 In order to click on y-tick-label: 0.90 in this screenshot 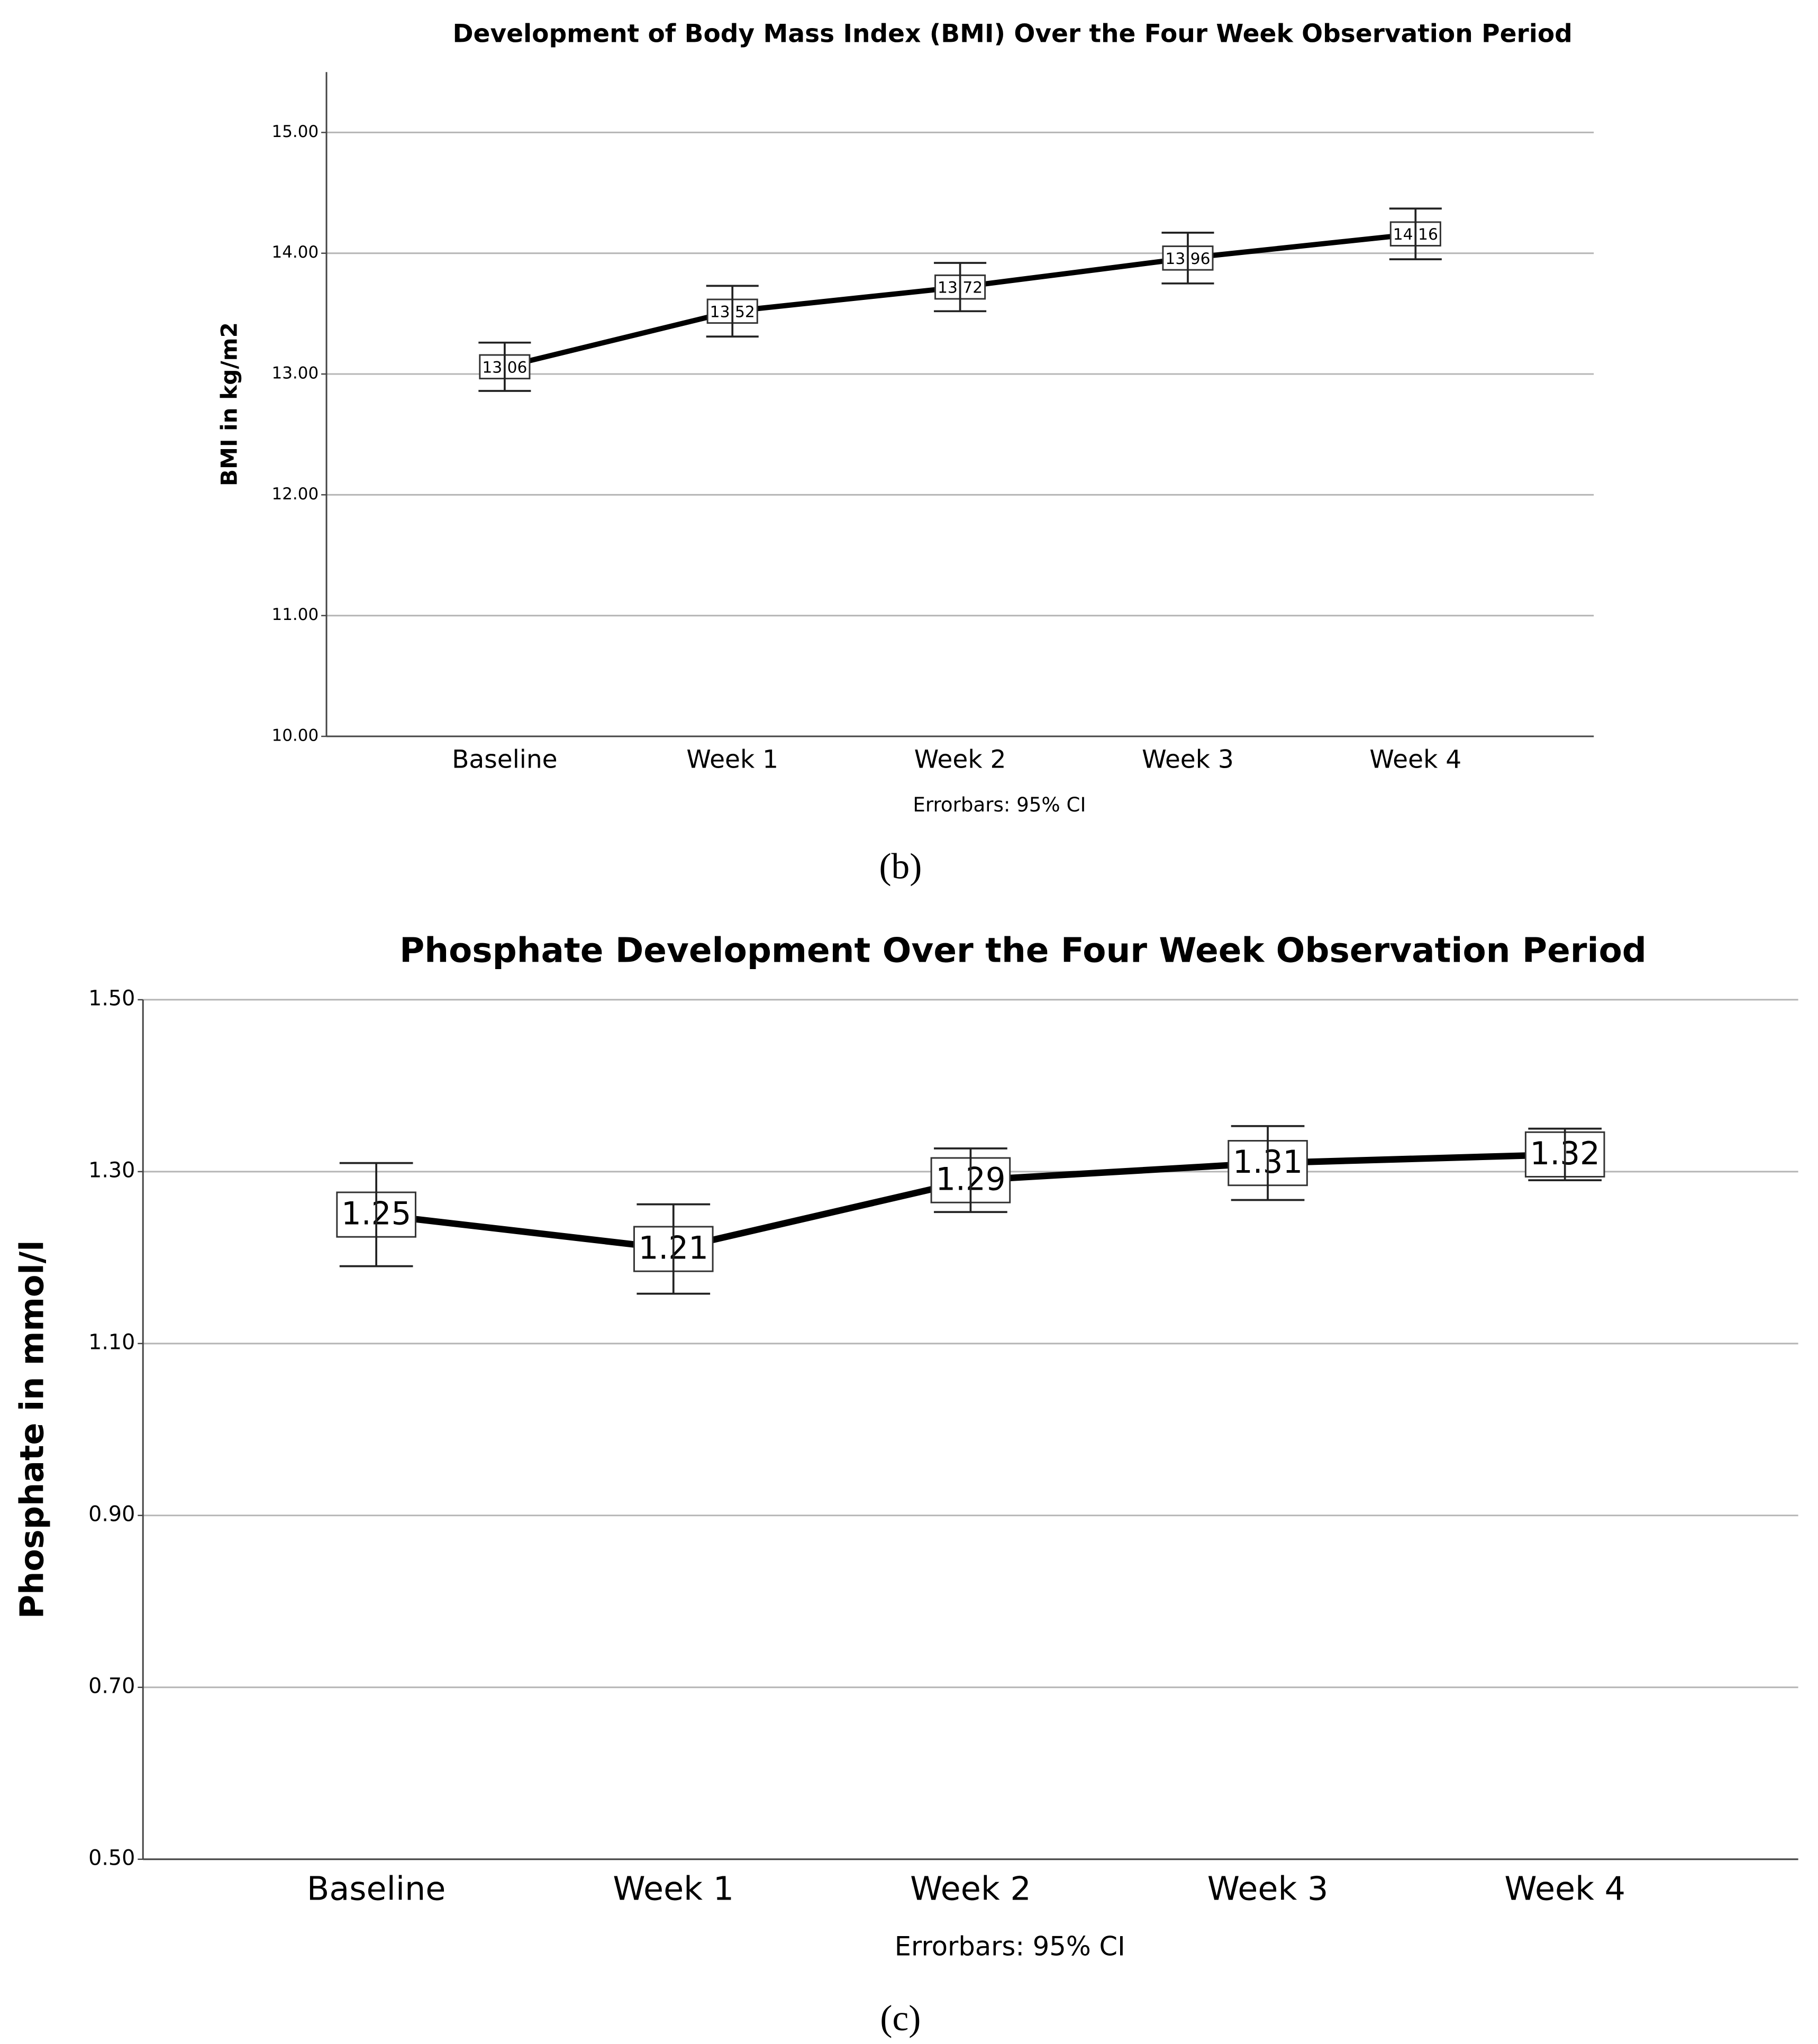, I will do `click(111, 1514)`.